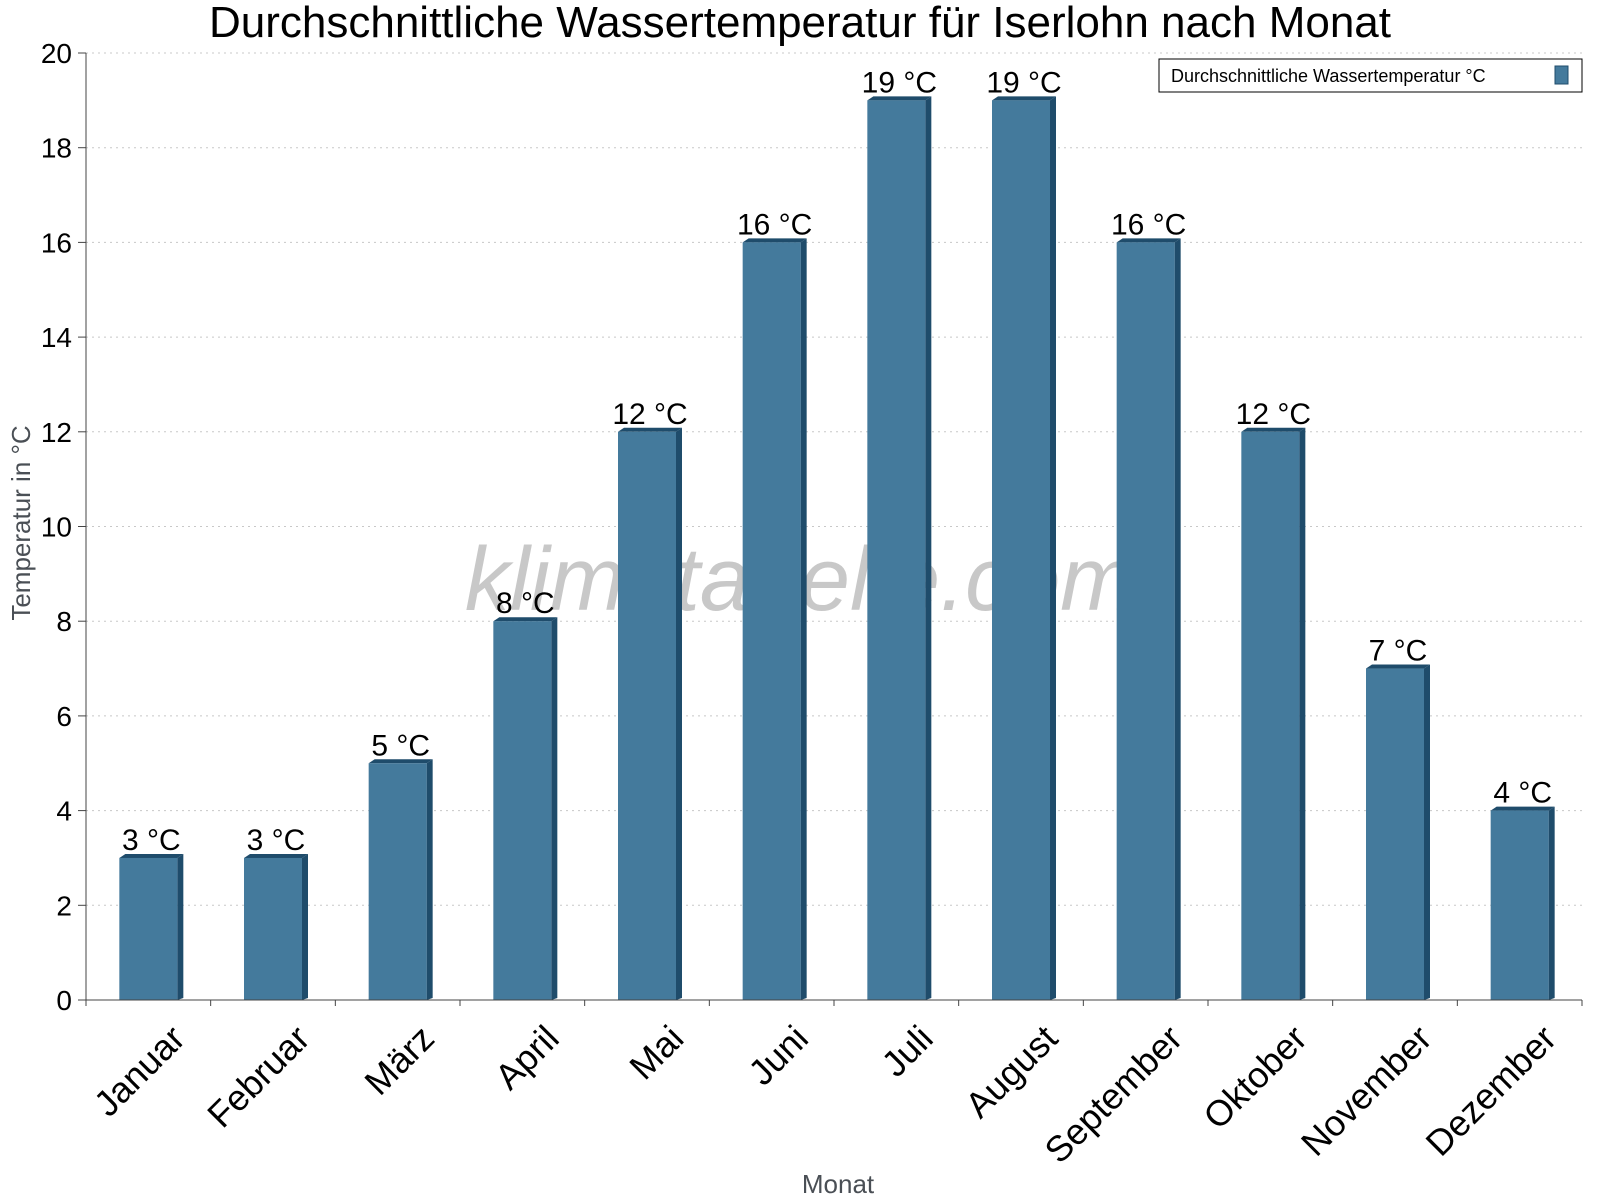 The height and width of the screenshot is (1200, 1600). What do you see at coordinates (56, 53) in the screenshot?
I see `y-tick-label: 20` at bounding box center [56, 53].